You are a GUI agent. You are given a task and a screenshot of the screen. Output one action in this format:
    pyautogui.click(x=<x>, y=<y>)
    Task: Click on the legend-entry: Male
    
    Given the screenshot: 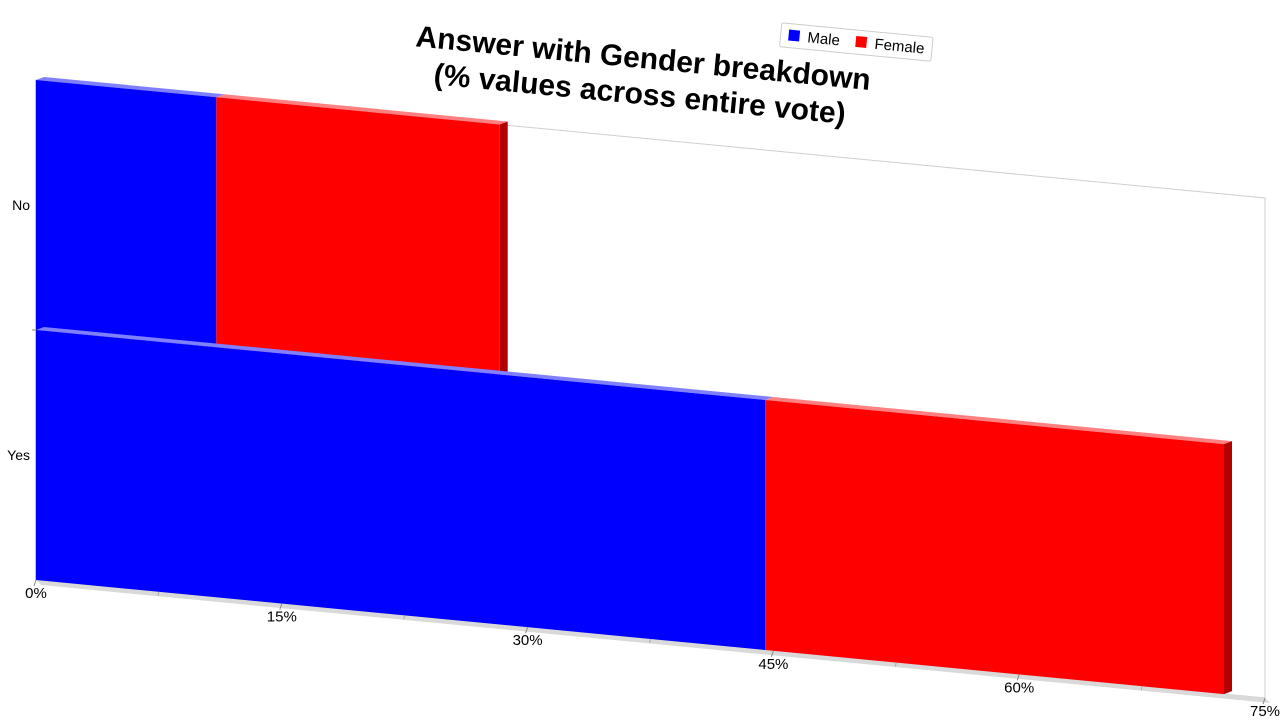 What is the action you would take?
    pyautogui.click(x=824, y=39)
    